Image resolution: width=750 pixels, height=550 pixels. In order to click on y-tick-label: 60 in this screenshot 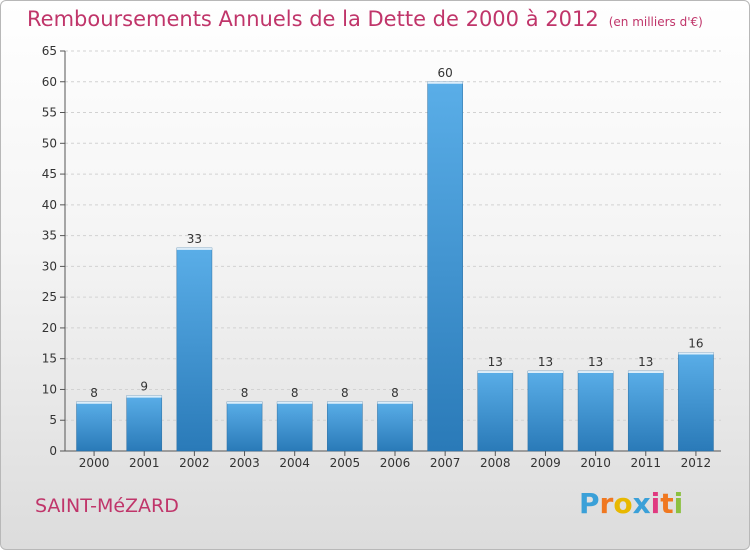, I will do `click(49, 82)`.